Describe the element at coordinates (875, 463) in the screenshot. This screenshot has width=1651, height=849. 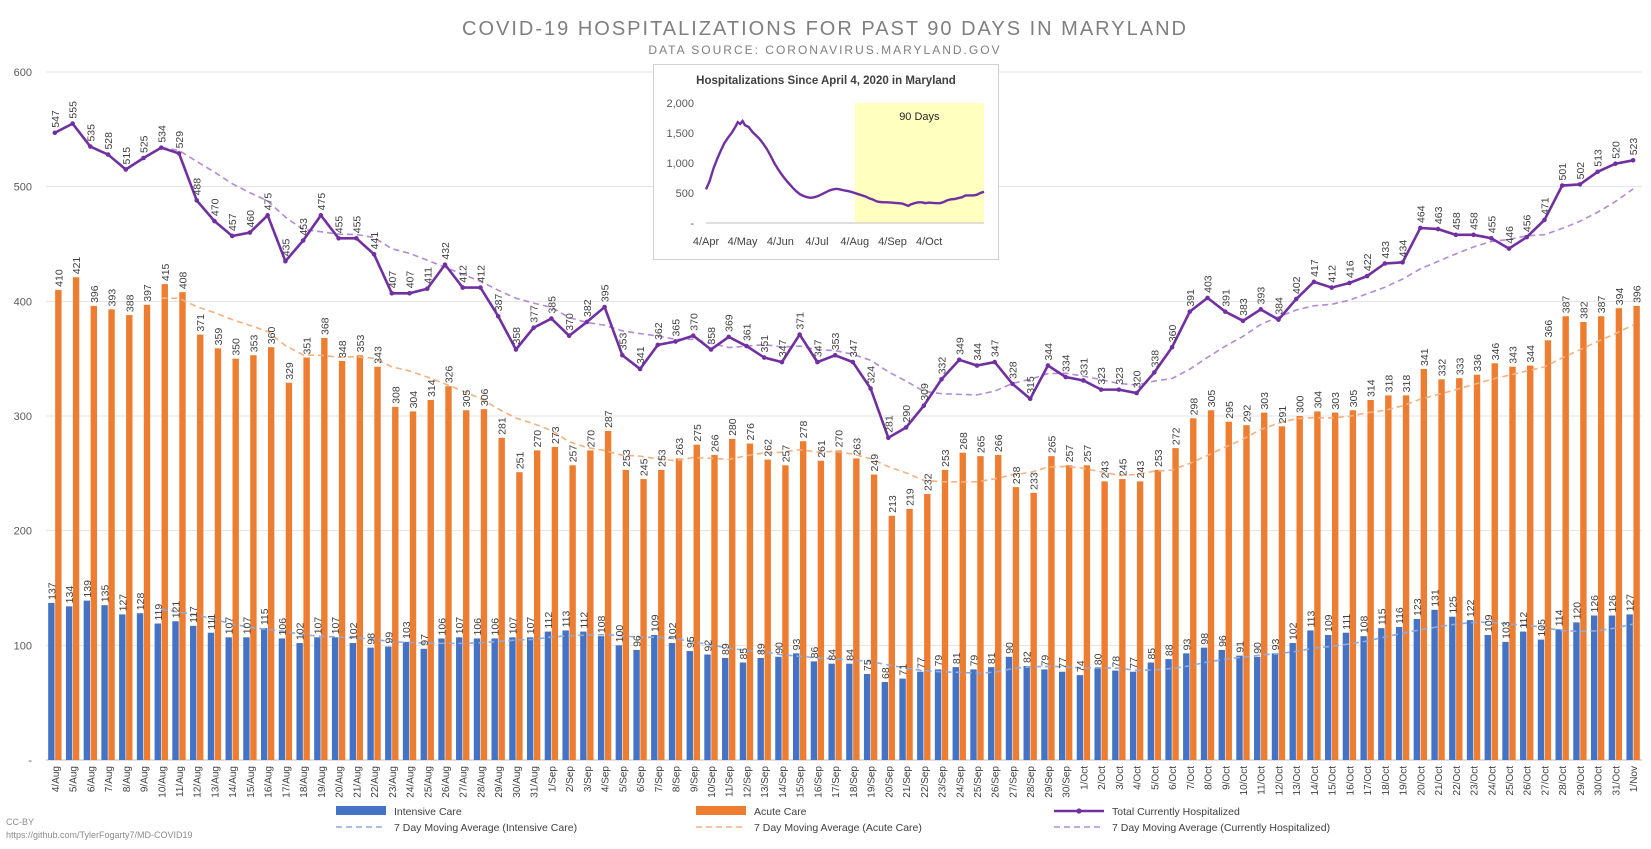
I see `acute-care-label: 249` at that location.